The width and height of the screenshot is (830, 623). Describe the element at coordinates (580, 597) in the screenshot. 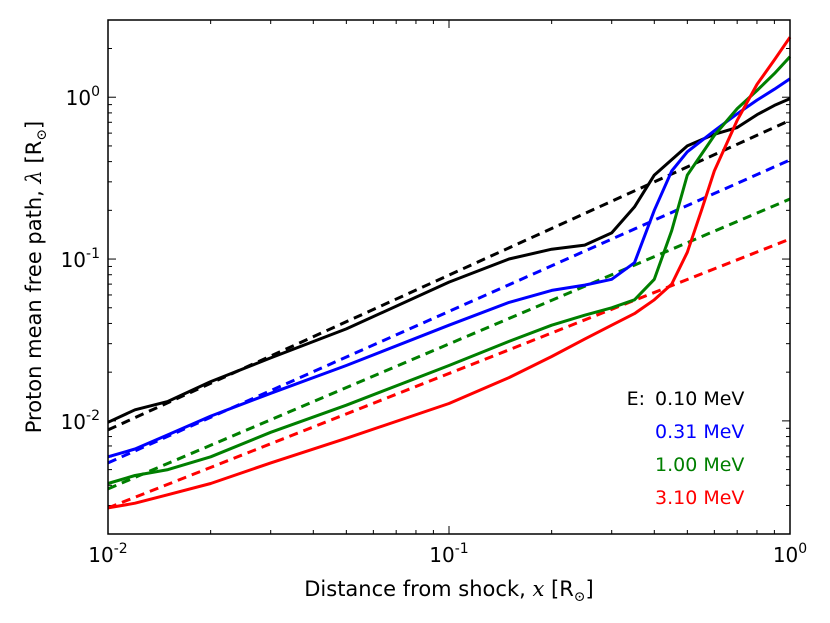

I see `x-axis-unit-sub: ⊙` at that location.